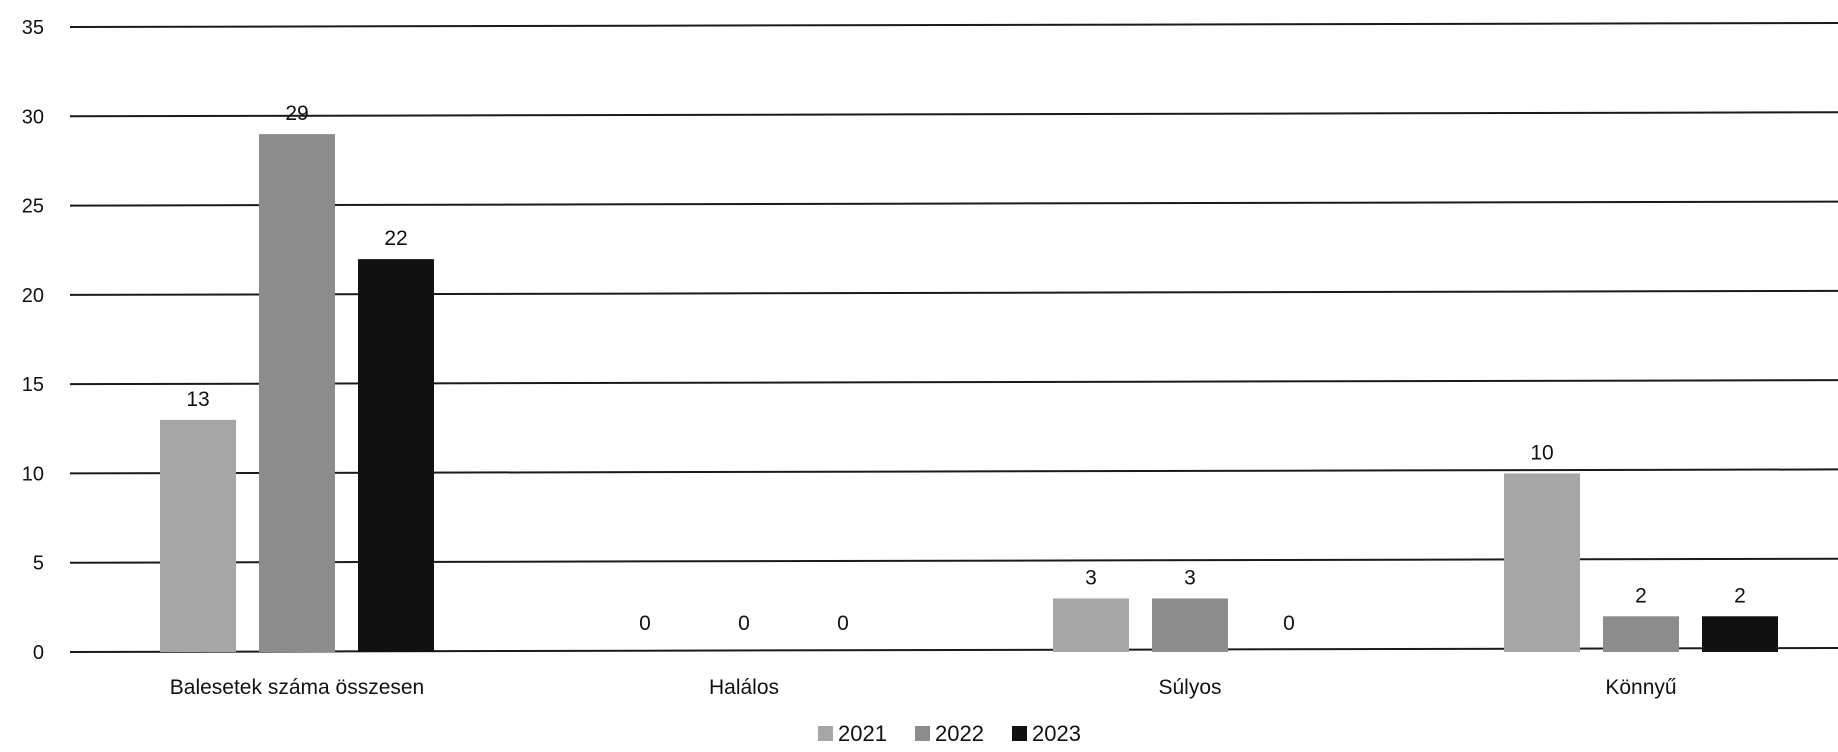  What do you see at coordinates (297, 687) in the screenshot?
I see `category-label: Balesetek száma összesen` at bounding box center [297, 687].